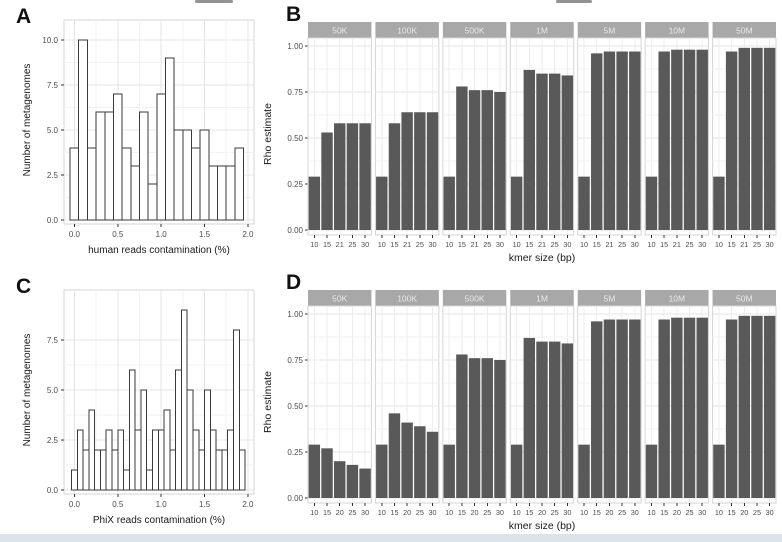 The height and width of the screenshot is (542, 782). I want to click on svg-text: 5M, so click(610, 299).